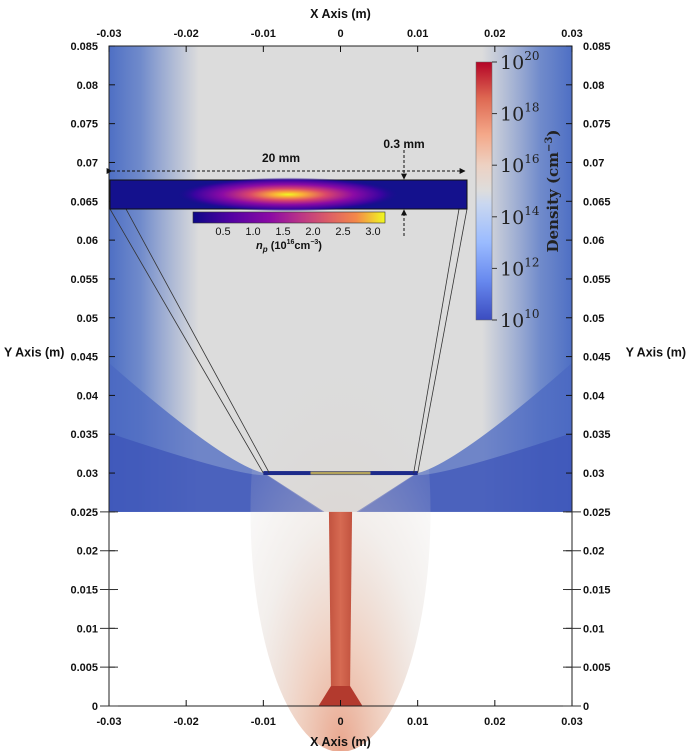 This screenshot has height=751, width=689. I want to click on inset-colorbar-tick-label: 2.0, so click(312, 232).